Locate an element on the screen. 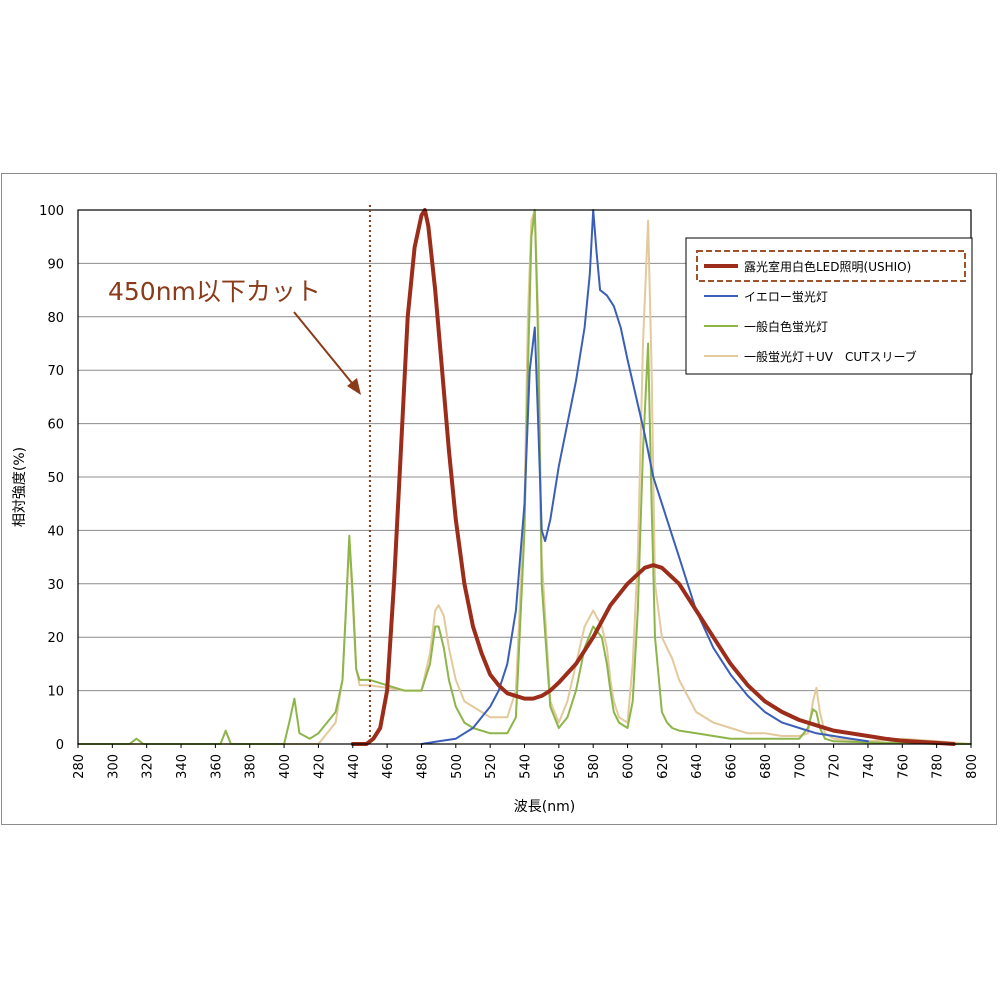 The image size is (1000, 1000). annotation-arrow-head is located at coordinates (354, 386).